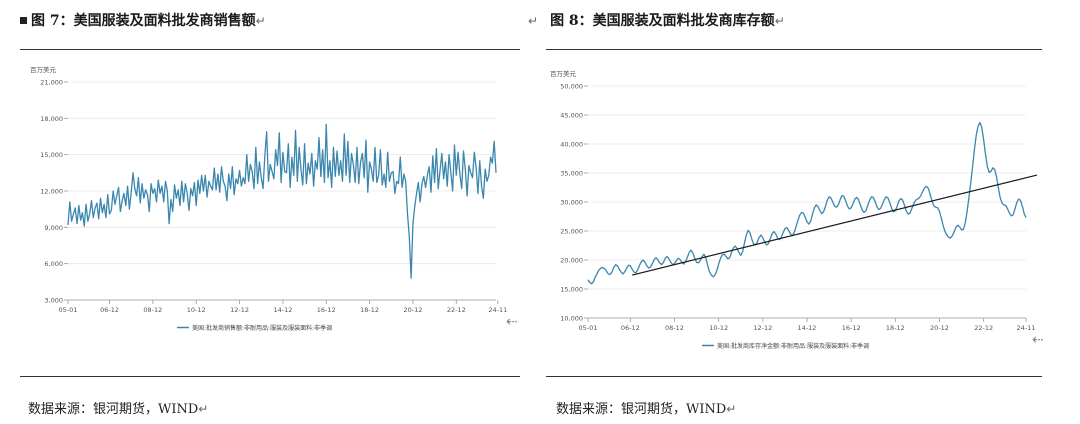  Describe the element at coordinates (571, 145) in the screenshot. I see `y-tick-label: 40,000` at that location.